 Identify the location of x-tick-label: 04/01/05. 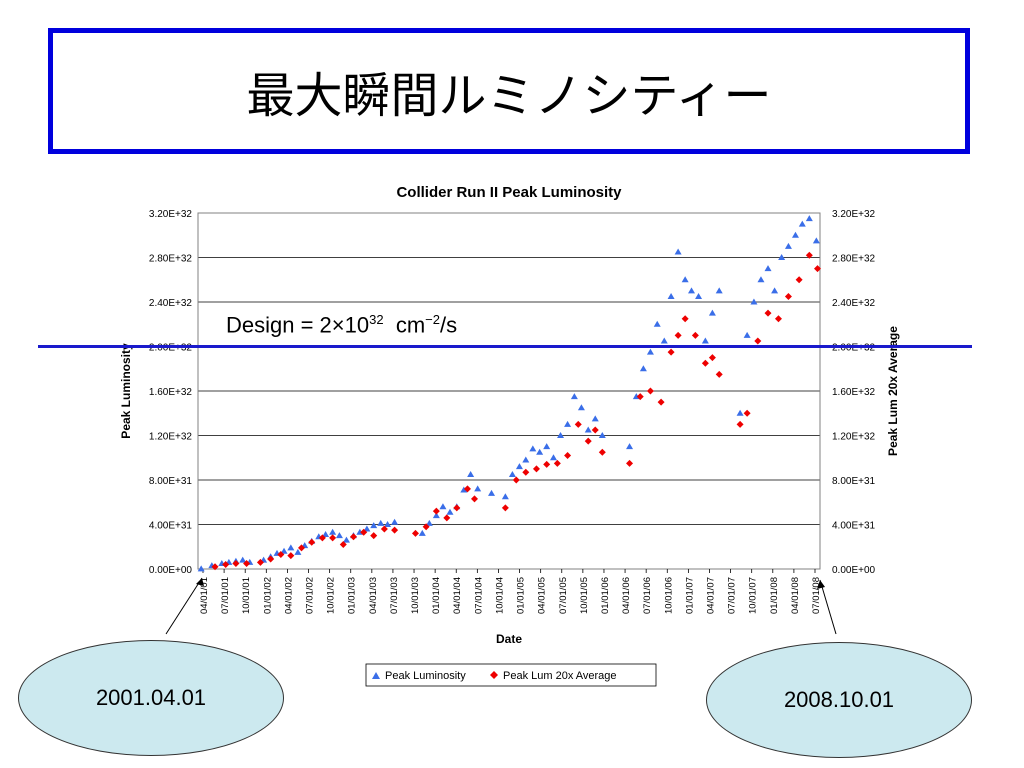
(542, 595).